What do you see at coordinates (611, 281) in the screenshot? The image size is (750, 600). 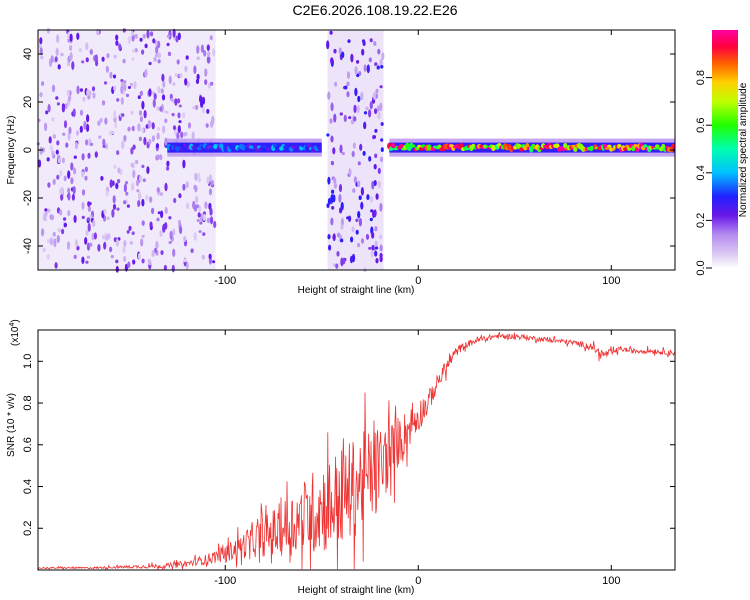 I see `spectrogram-x-tick-label: 100` at bounding box center [611, 281].